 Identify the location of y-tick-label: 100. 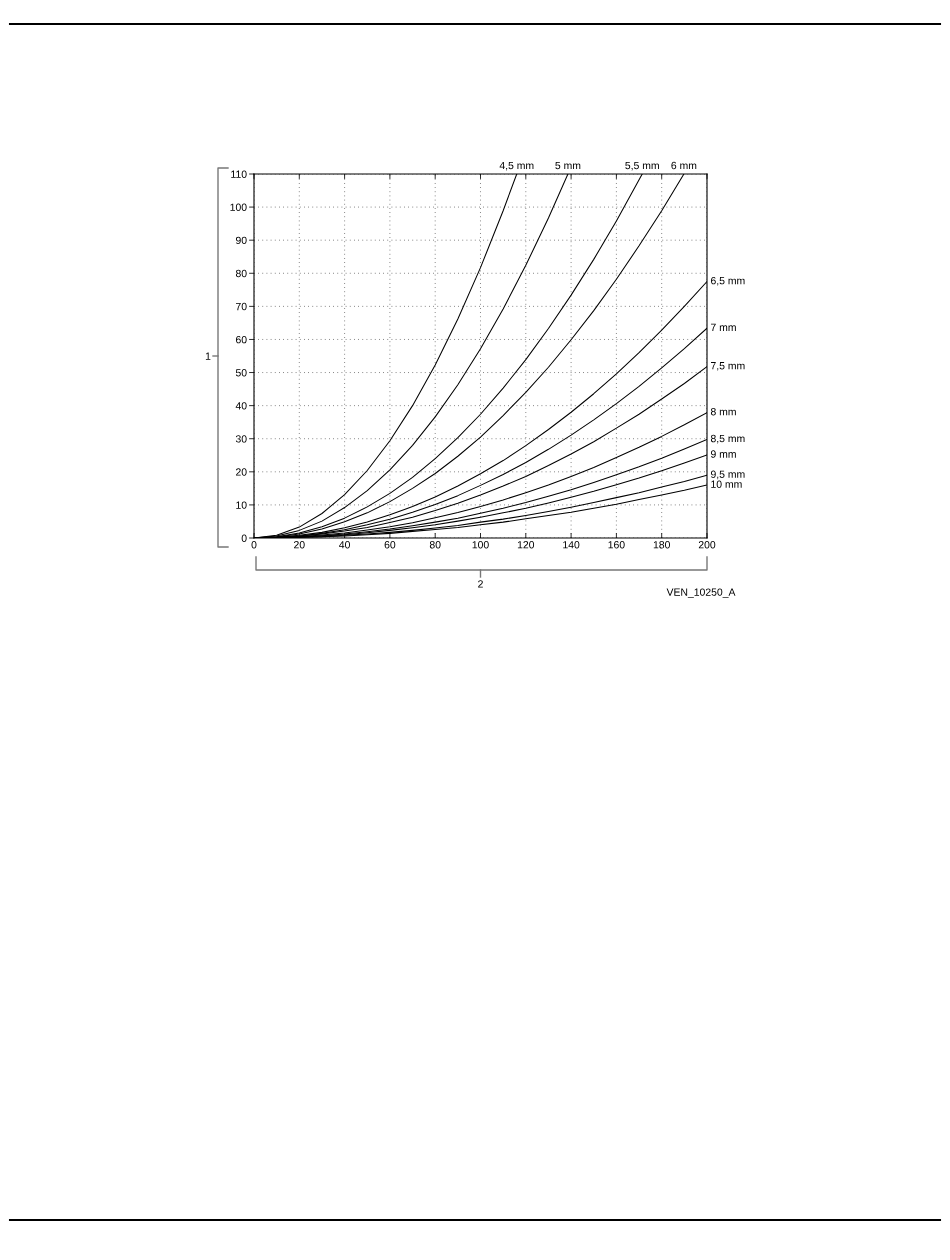
(238, 207).